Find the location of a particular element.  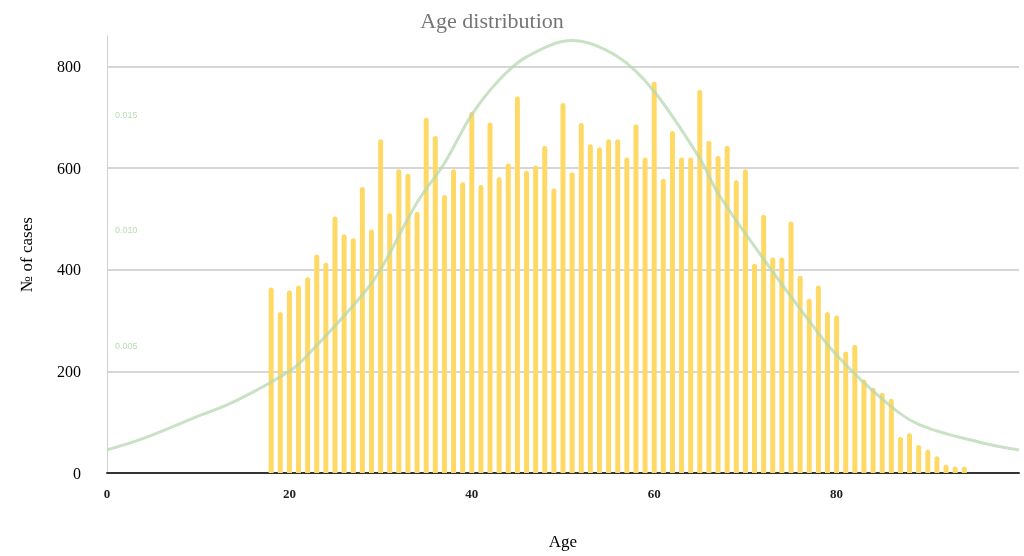

x-axis-title: Age is located at coordinates (563, 541).